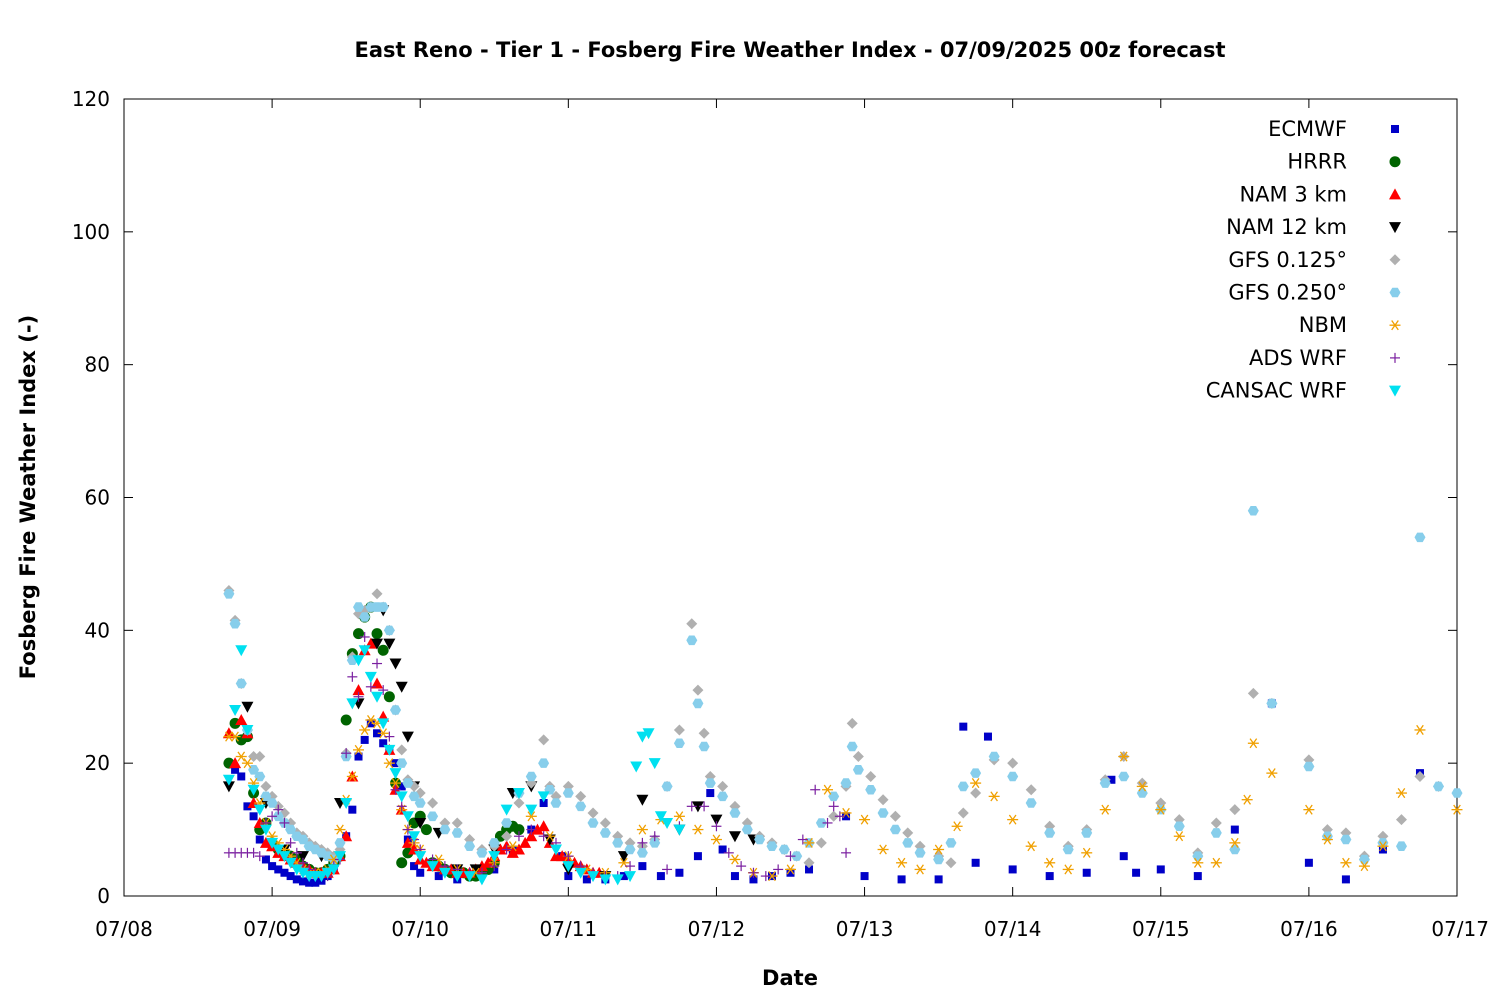  What do you see at coordinates (1276, 391) in the screenshot?
I see `legend-label: CANSAC WRF` at bounding box center [1276, 391].